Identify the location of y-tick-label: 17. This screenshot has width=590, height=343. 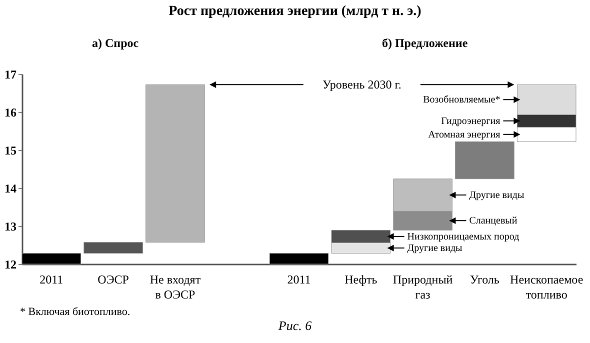
(10, 75).